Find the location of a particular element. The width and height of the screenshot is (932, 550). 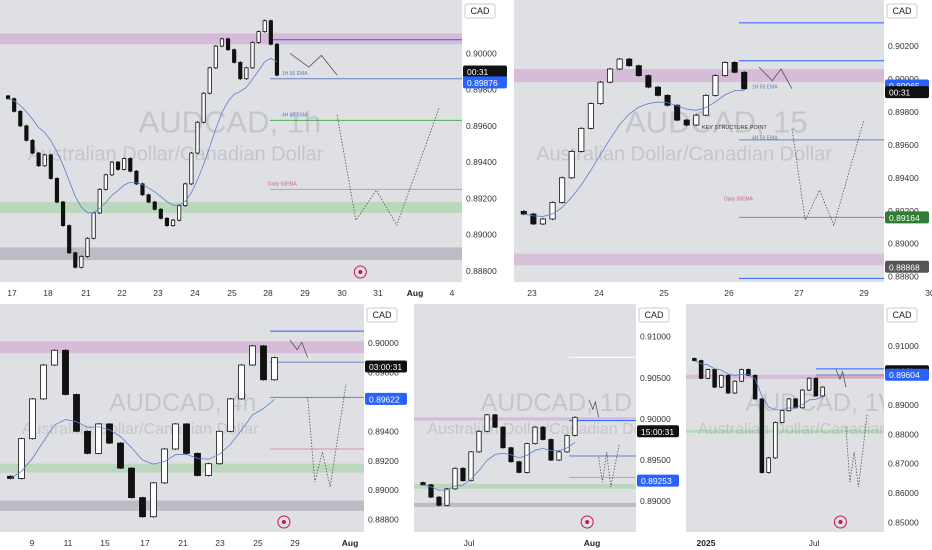

price-axis is located at coordinates (387, 427).